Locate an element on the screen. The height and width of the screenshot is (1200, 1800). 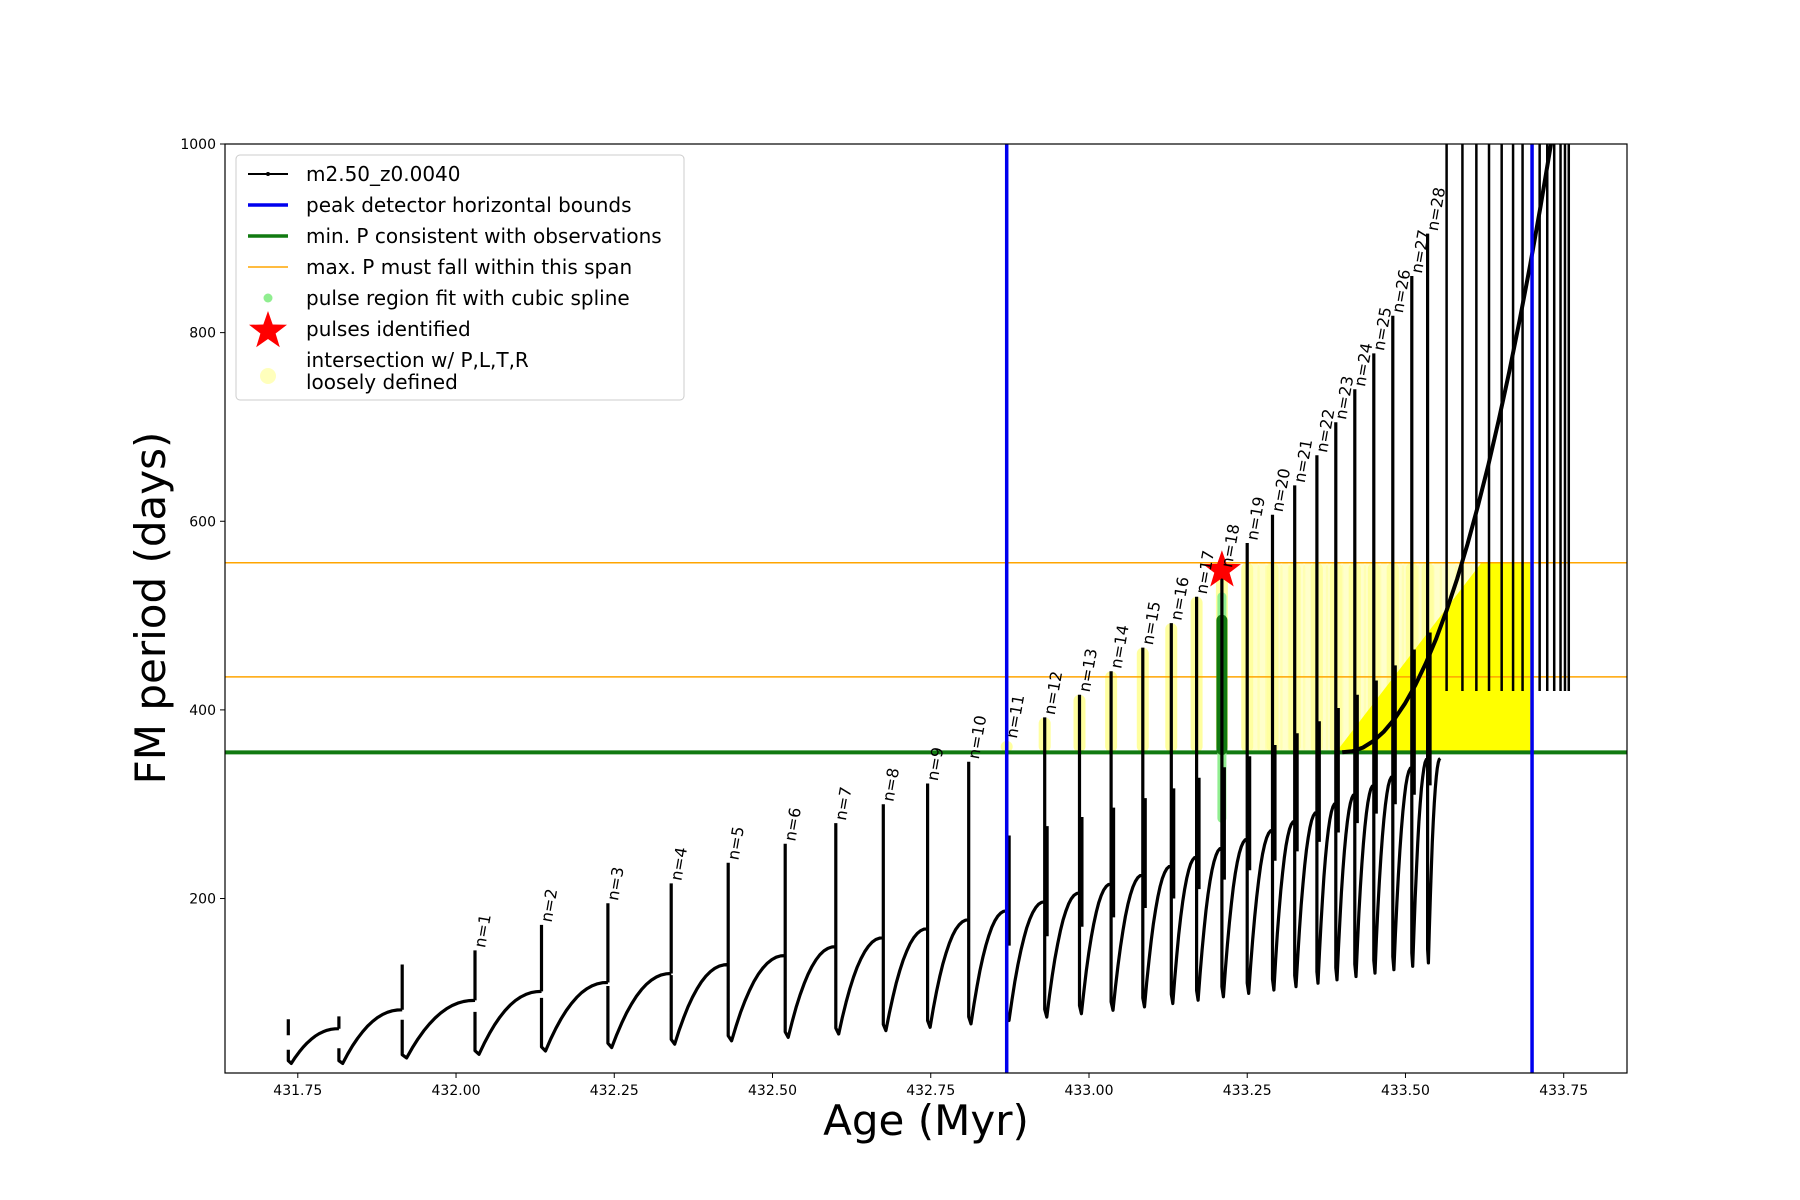
x-tick-label: 432.25 is located at coordinates (614, 1091).